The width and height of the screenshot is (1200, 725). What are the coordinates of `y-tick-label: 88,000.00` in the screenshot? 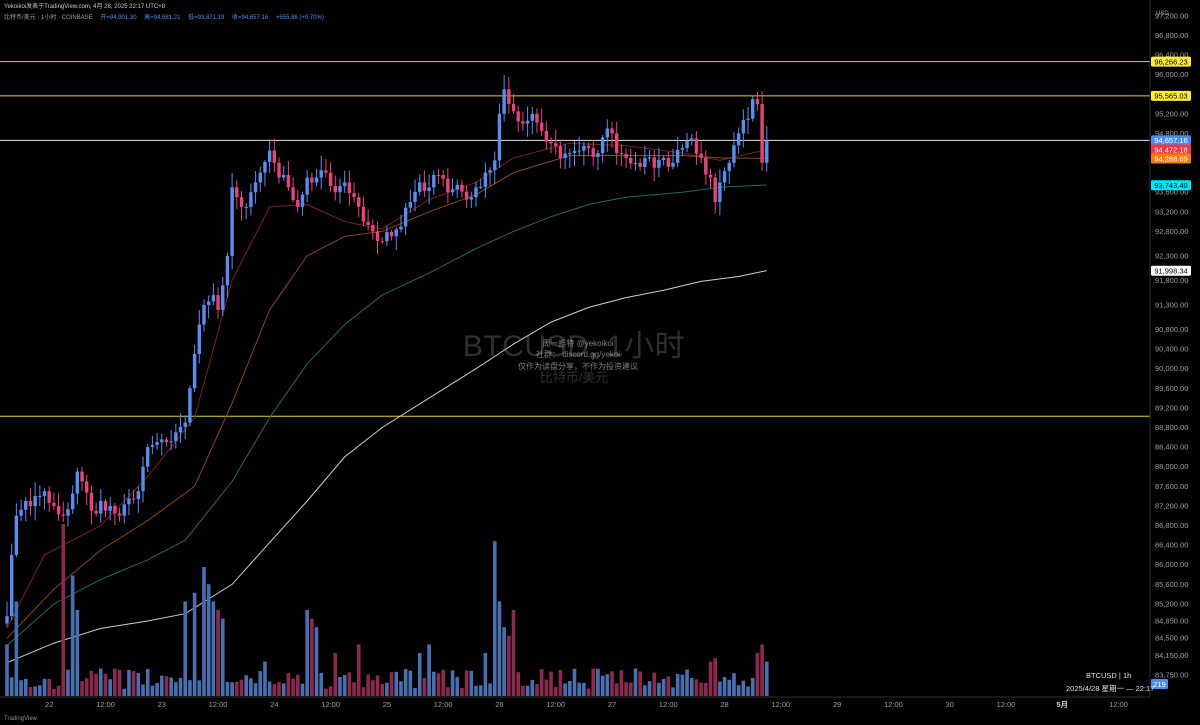 It's located at (1171, 466).